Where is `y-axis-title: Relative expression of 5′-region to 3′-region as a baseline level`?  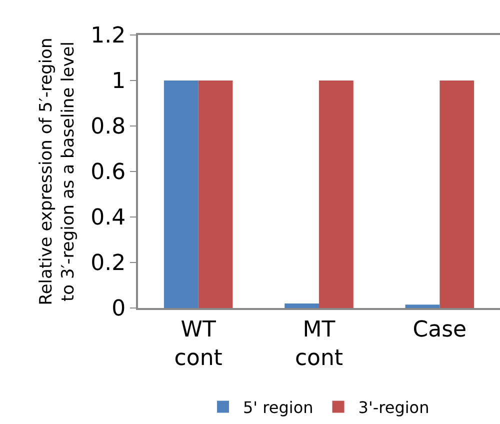 y-axis-title: Relative expression of 5′-region to 3′-region as a baseline level is located at coordinates (57, 172).